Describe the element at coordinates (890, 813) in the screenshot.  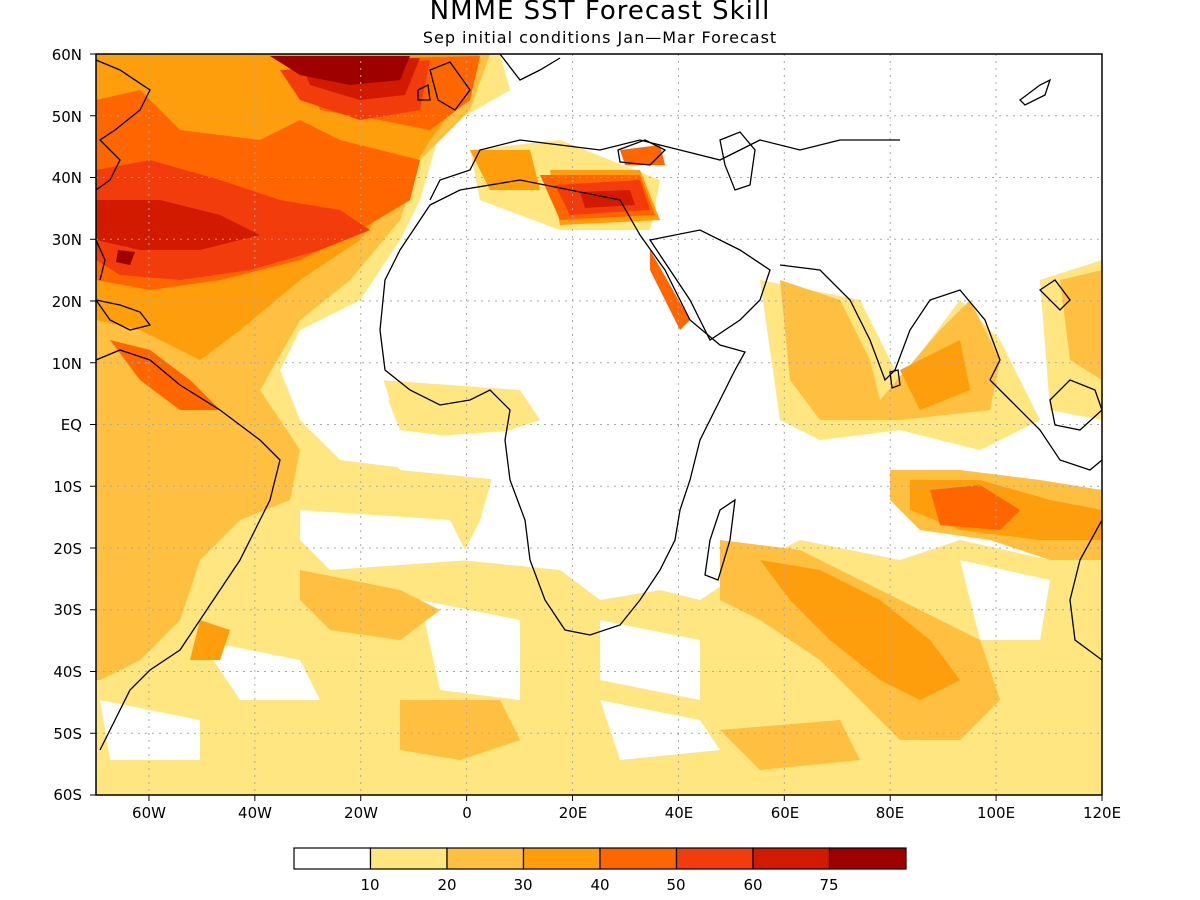
I see `lon-label: 80E` at that location.